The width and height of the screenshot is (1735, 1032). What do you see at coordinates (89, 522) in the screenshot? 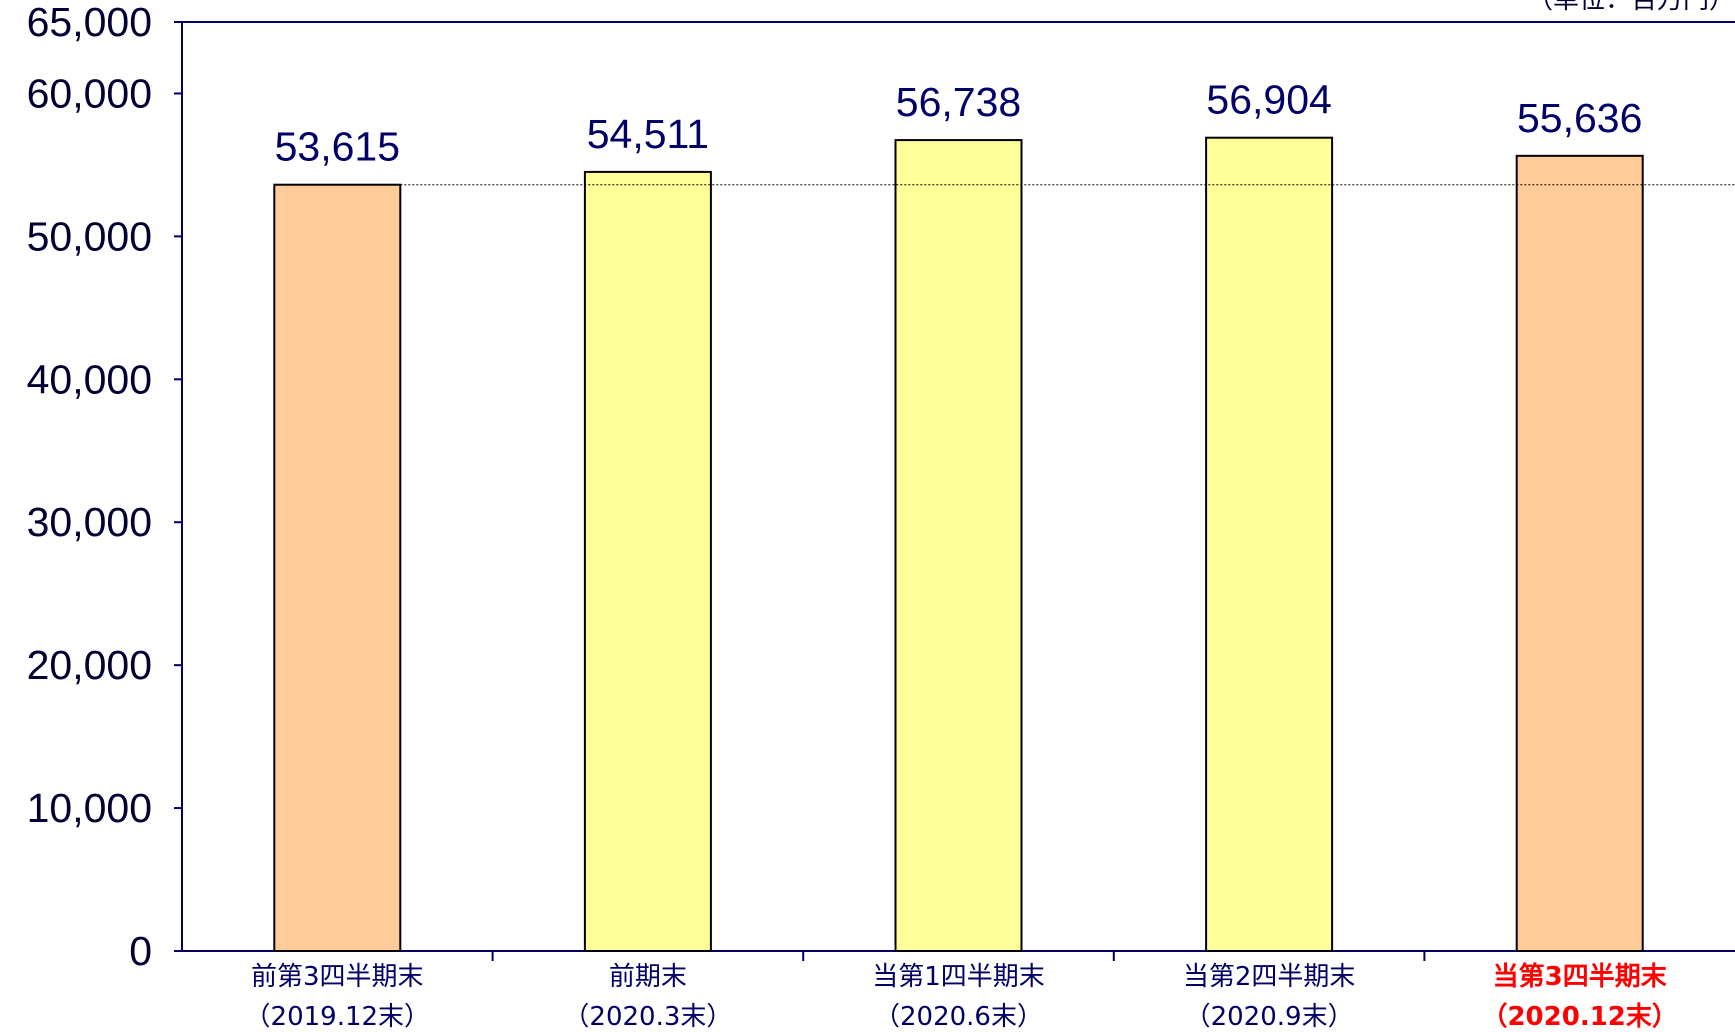
I see `y-tick-label: 30,000` at bounding box center [89, 522].